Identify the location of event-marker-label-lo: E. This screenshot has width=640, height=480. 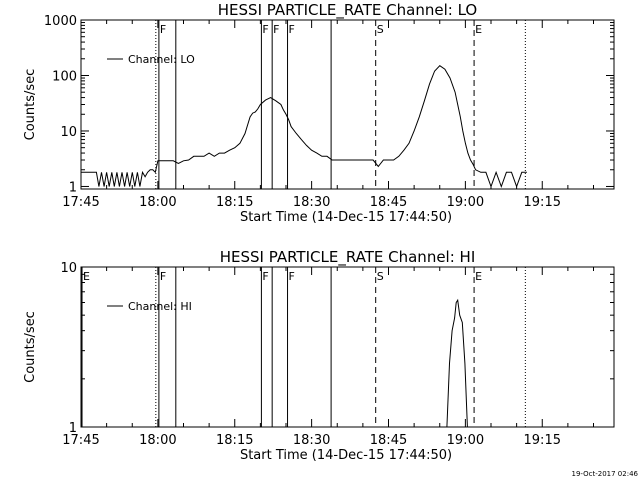
(478, 29).